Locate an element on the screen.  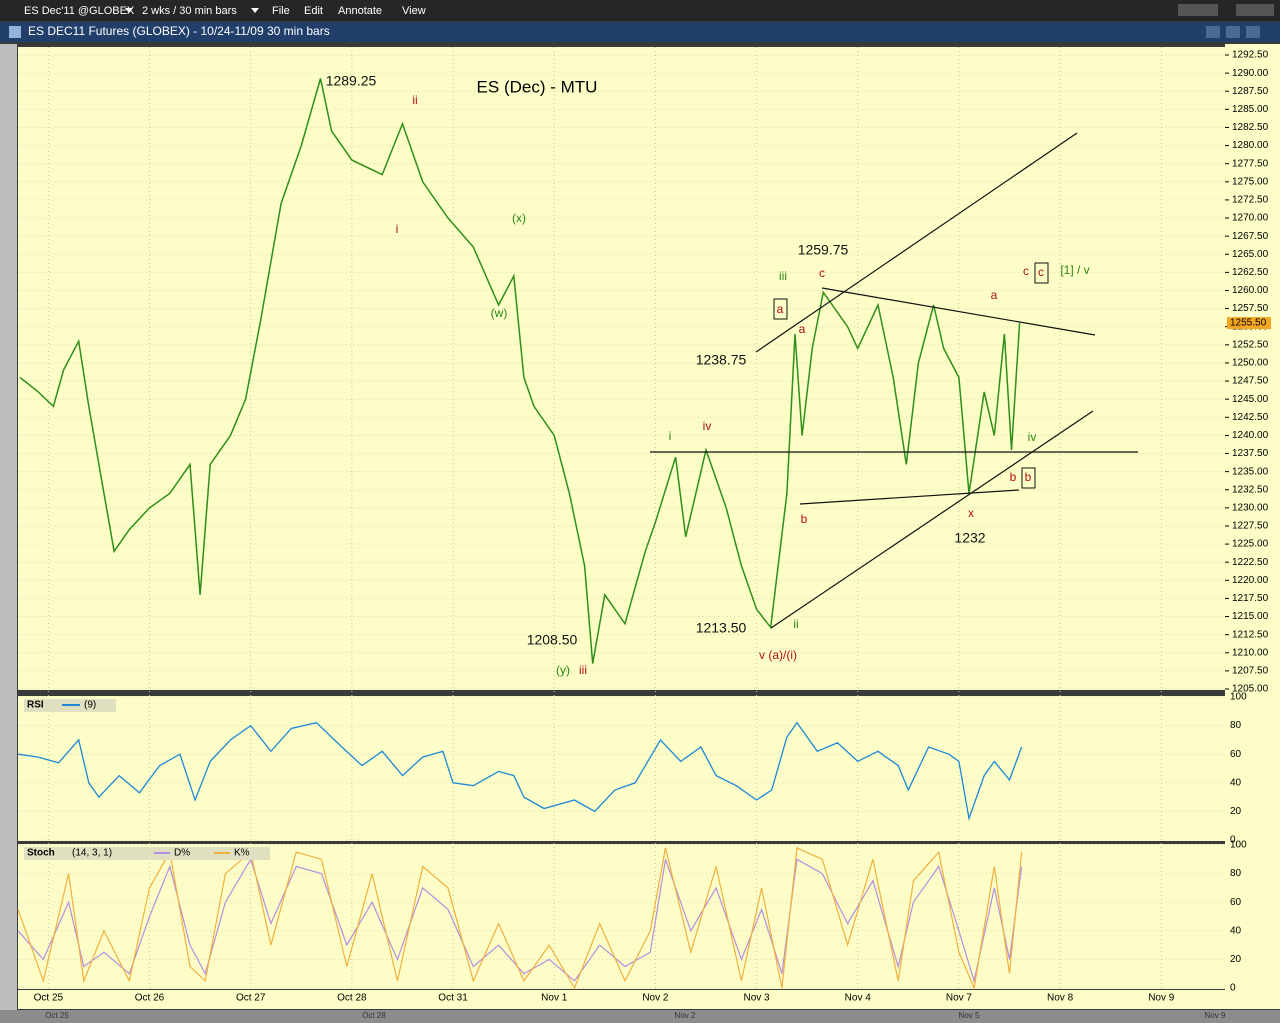
x-tick-label: Oct 28 is located at coordinates (352, 998).